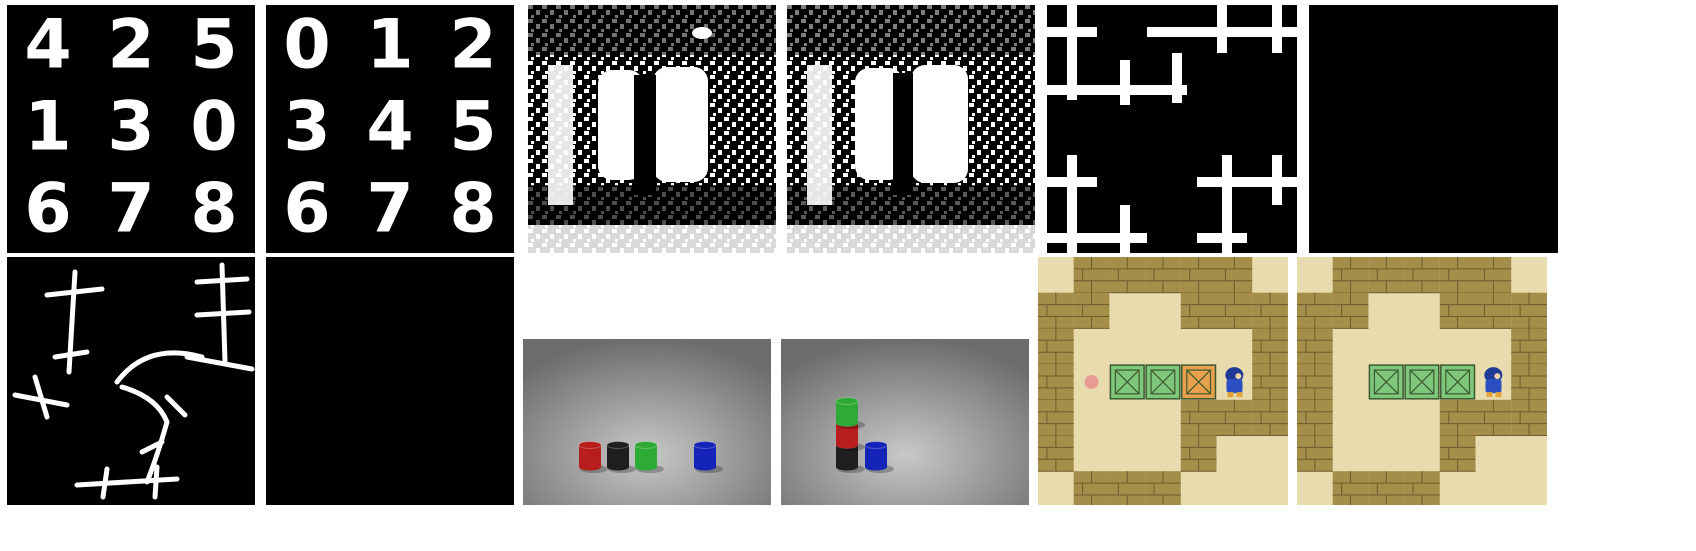 The image size is (1696, 551). Describe the element at coordinates (390, 381) in the screenshot. I see `scattered-crosses-output` at that location.